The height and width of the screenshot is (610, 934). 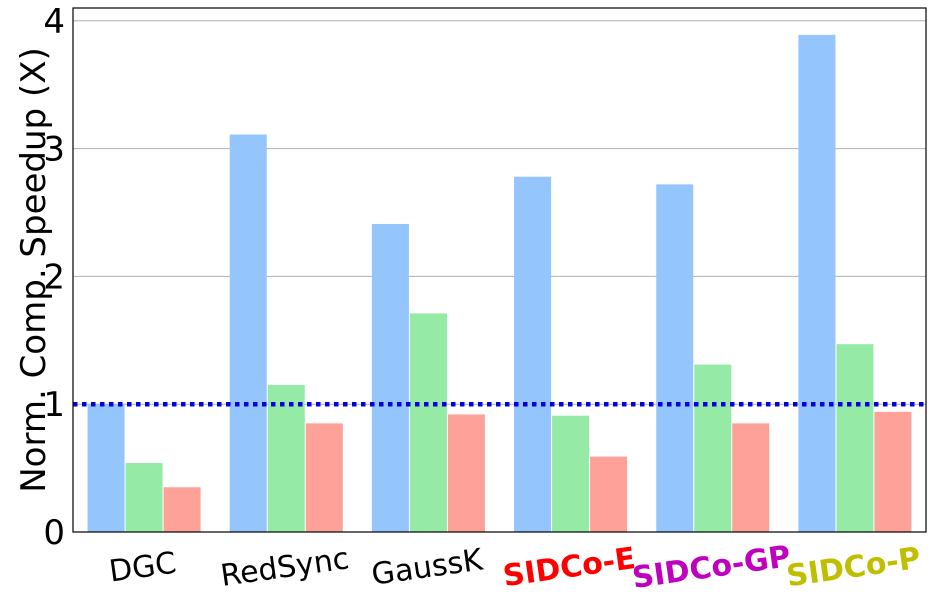 What do you see at coordinates (853, 567) in the screenshot?
I see `x-category-label: SIDCo-P` at bounding box center [853, 567].